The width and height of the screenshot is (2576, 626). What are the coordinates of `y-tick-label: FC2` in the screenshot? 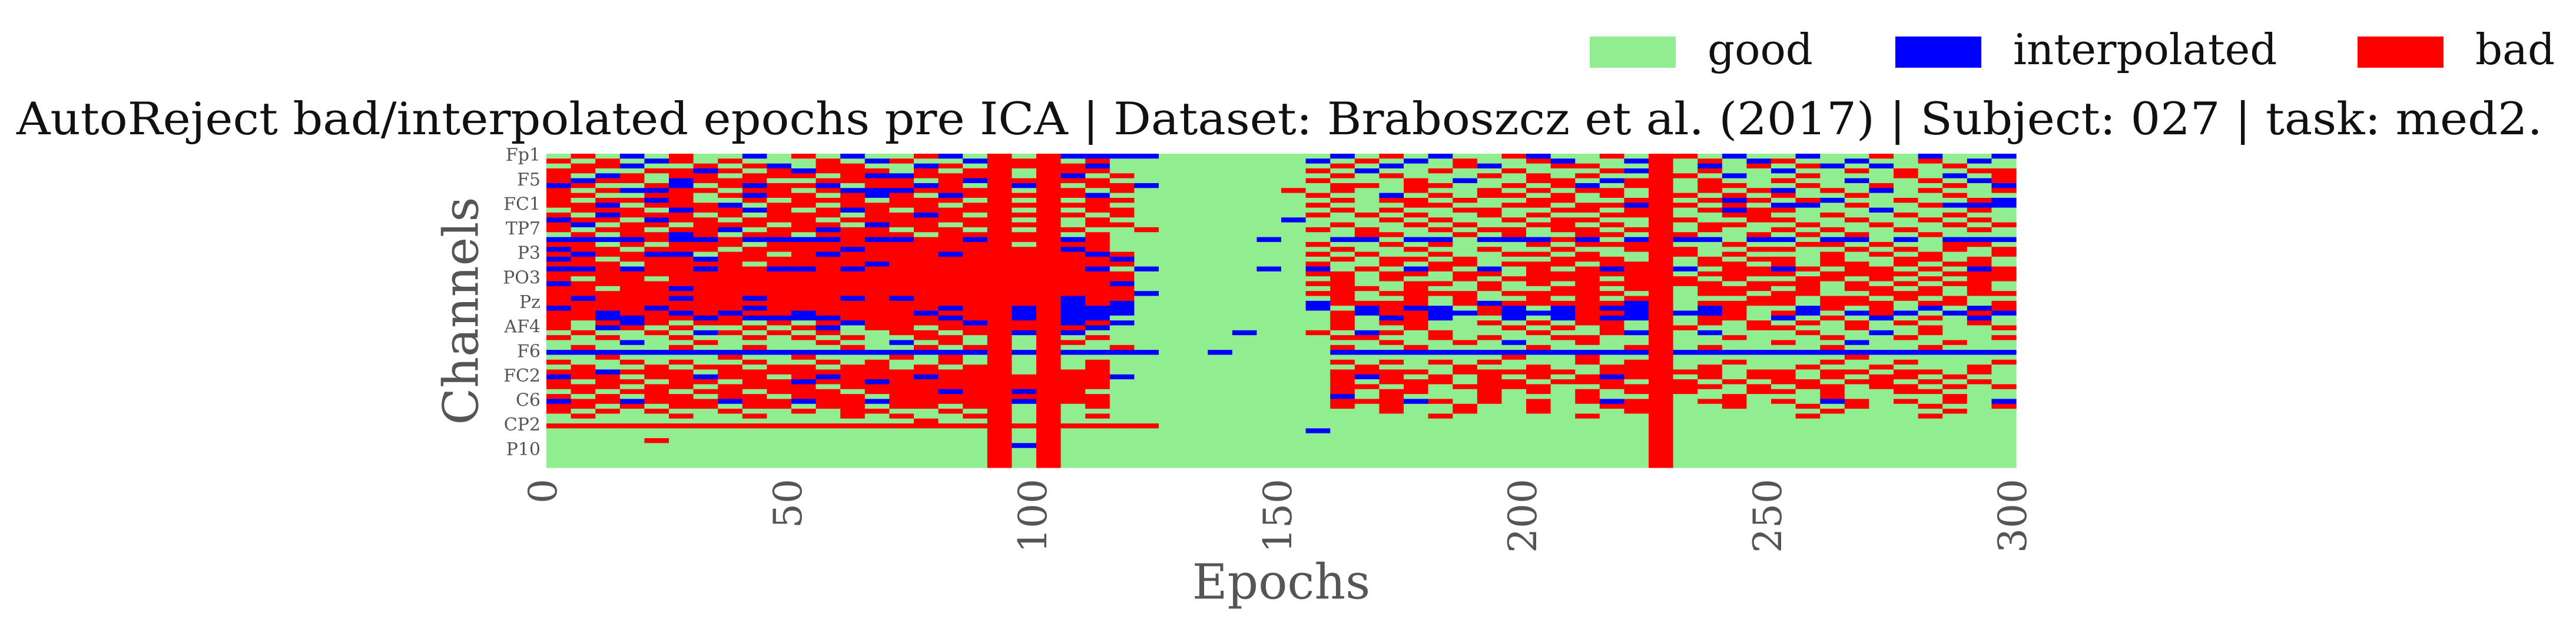 It's located at (522, 376).